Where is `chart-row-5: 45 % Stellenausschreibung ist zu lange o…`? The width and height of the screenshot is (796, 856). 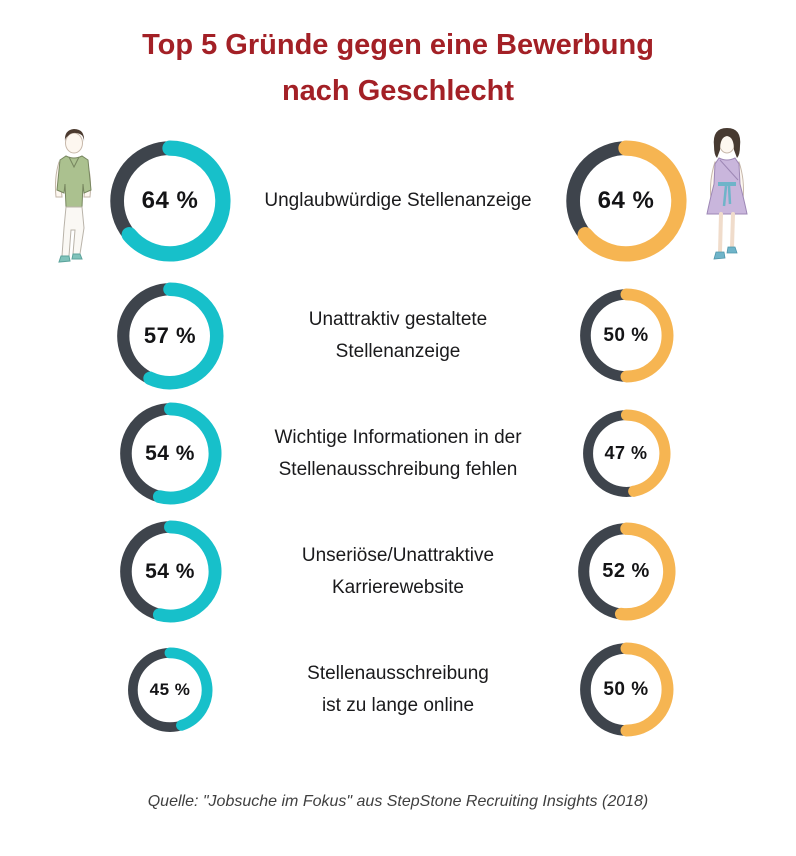
chart-row-5: 45 % Stellenausschreibung ist zu lange o… is located at coordinates (398, 690).